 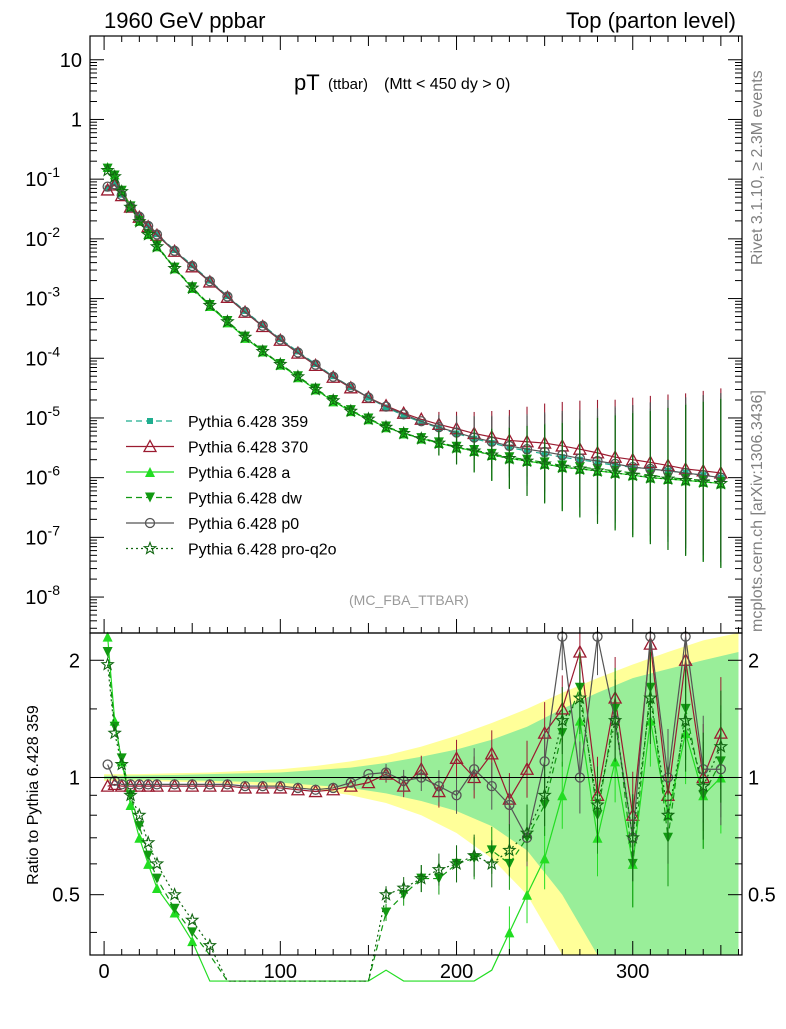 What do you see at coordinates (42, 237) in the screenshot?
I see `y-tick-label: 10⁻²` at bounding box center [42, 237].